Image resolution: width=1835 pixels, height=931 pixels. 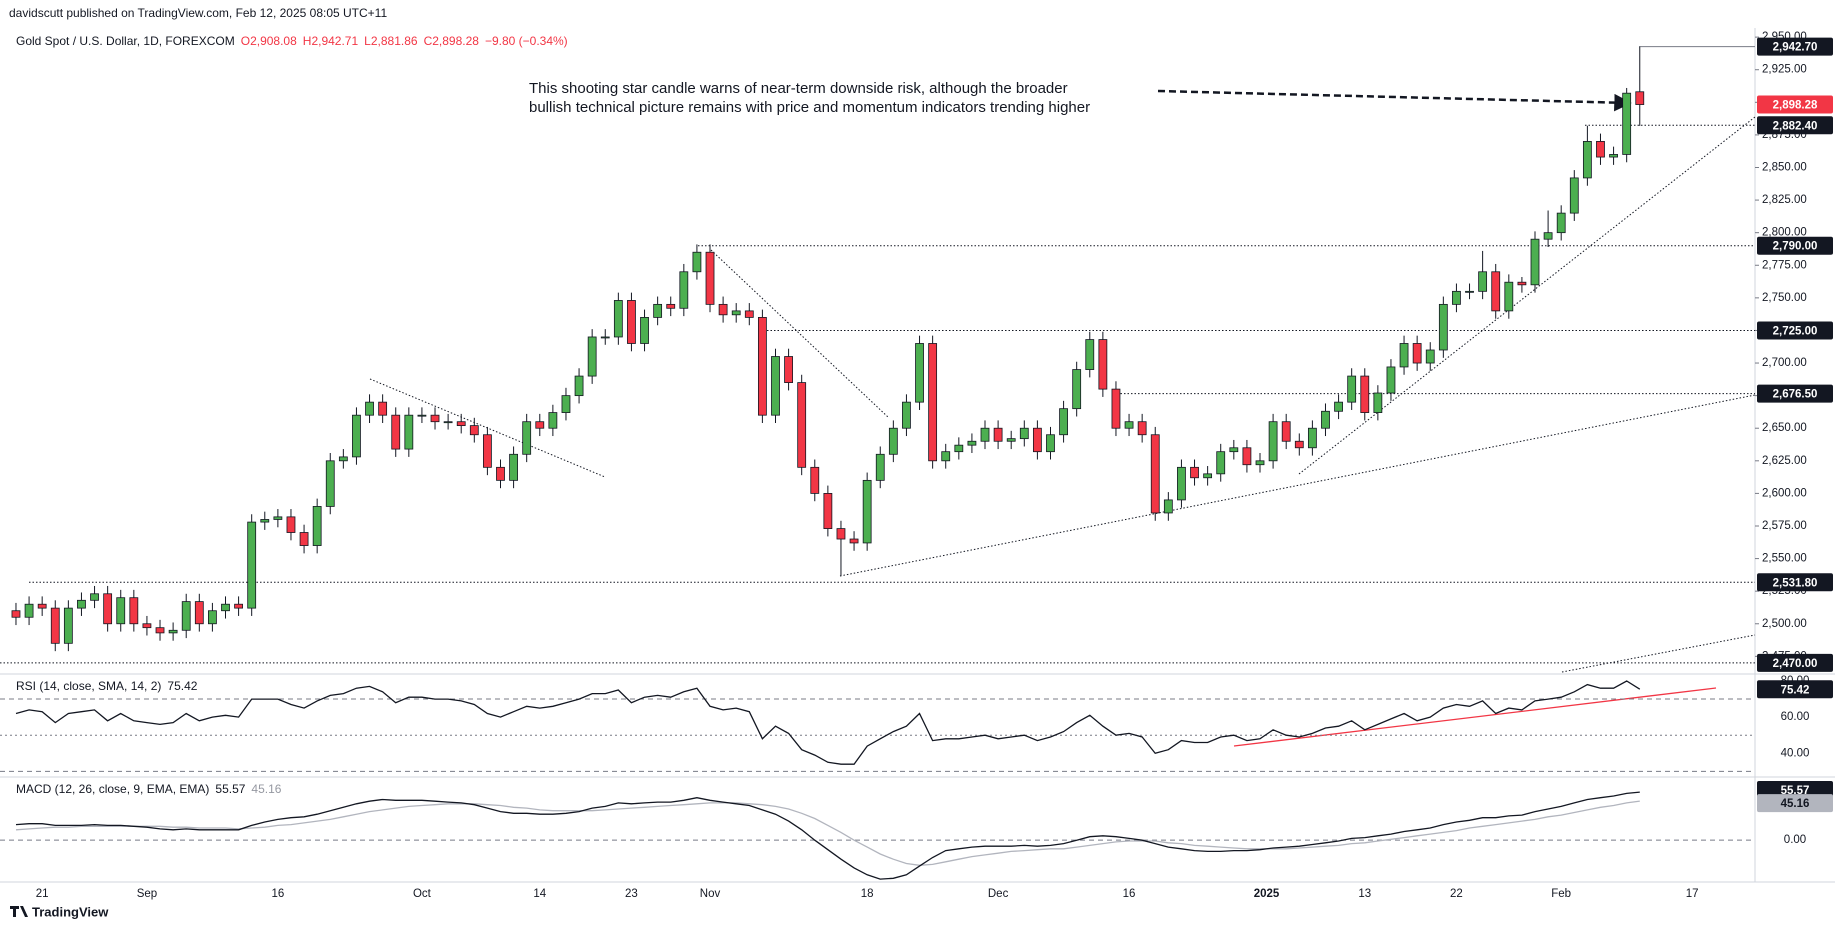 I want to click on x-tick-label: 18, so click(x=867, y=894).